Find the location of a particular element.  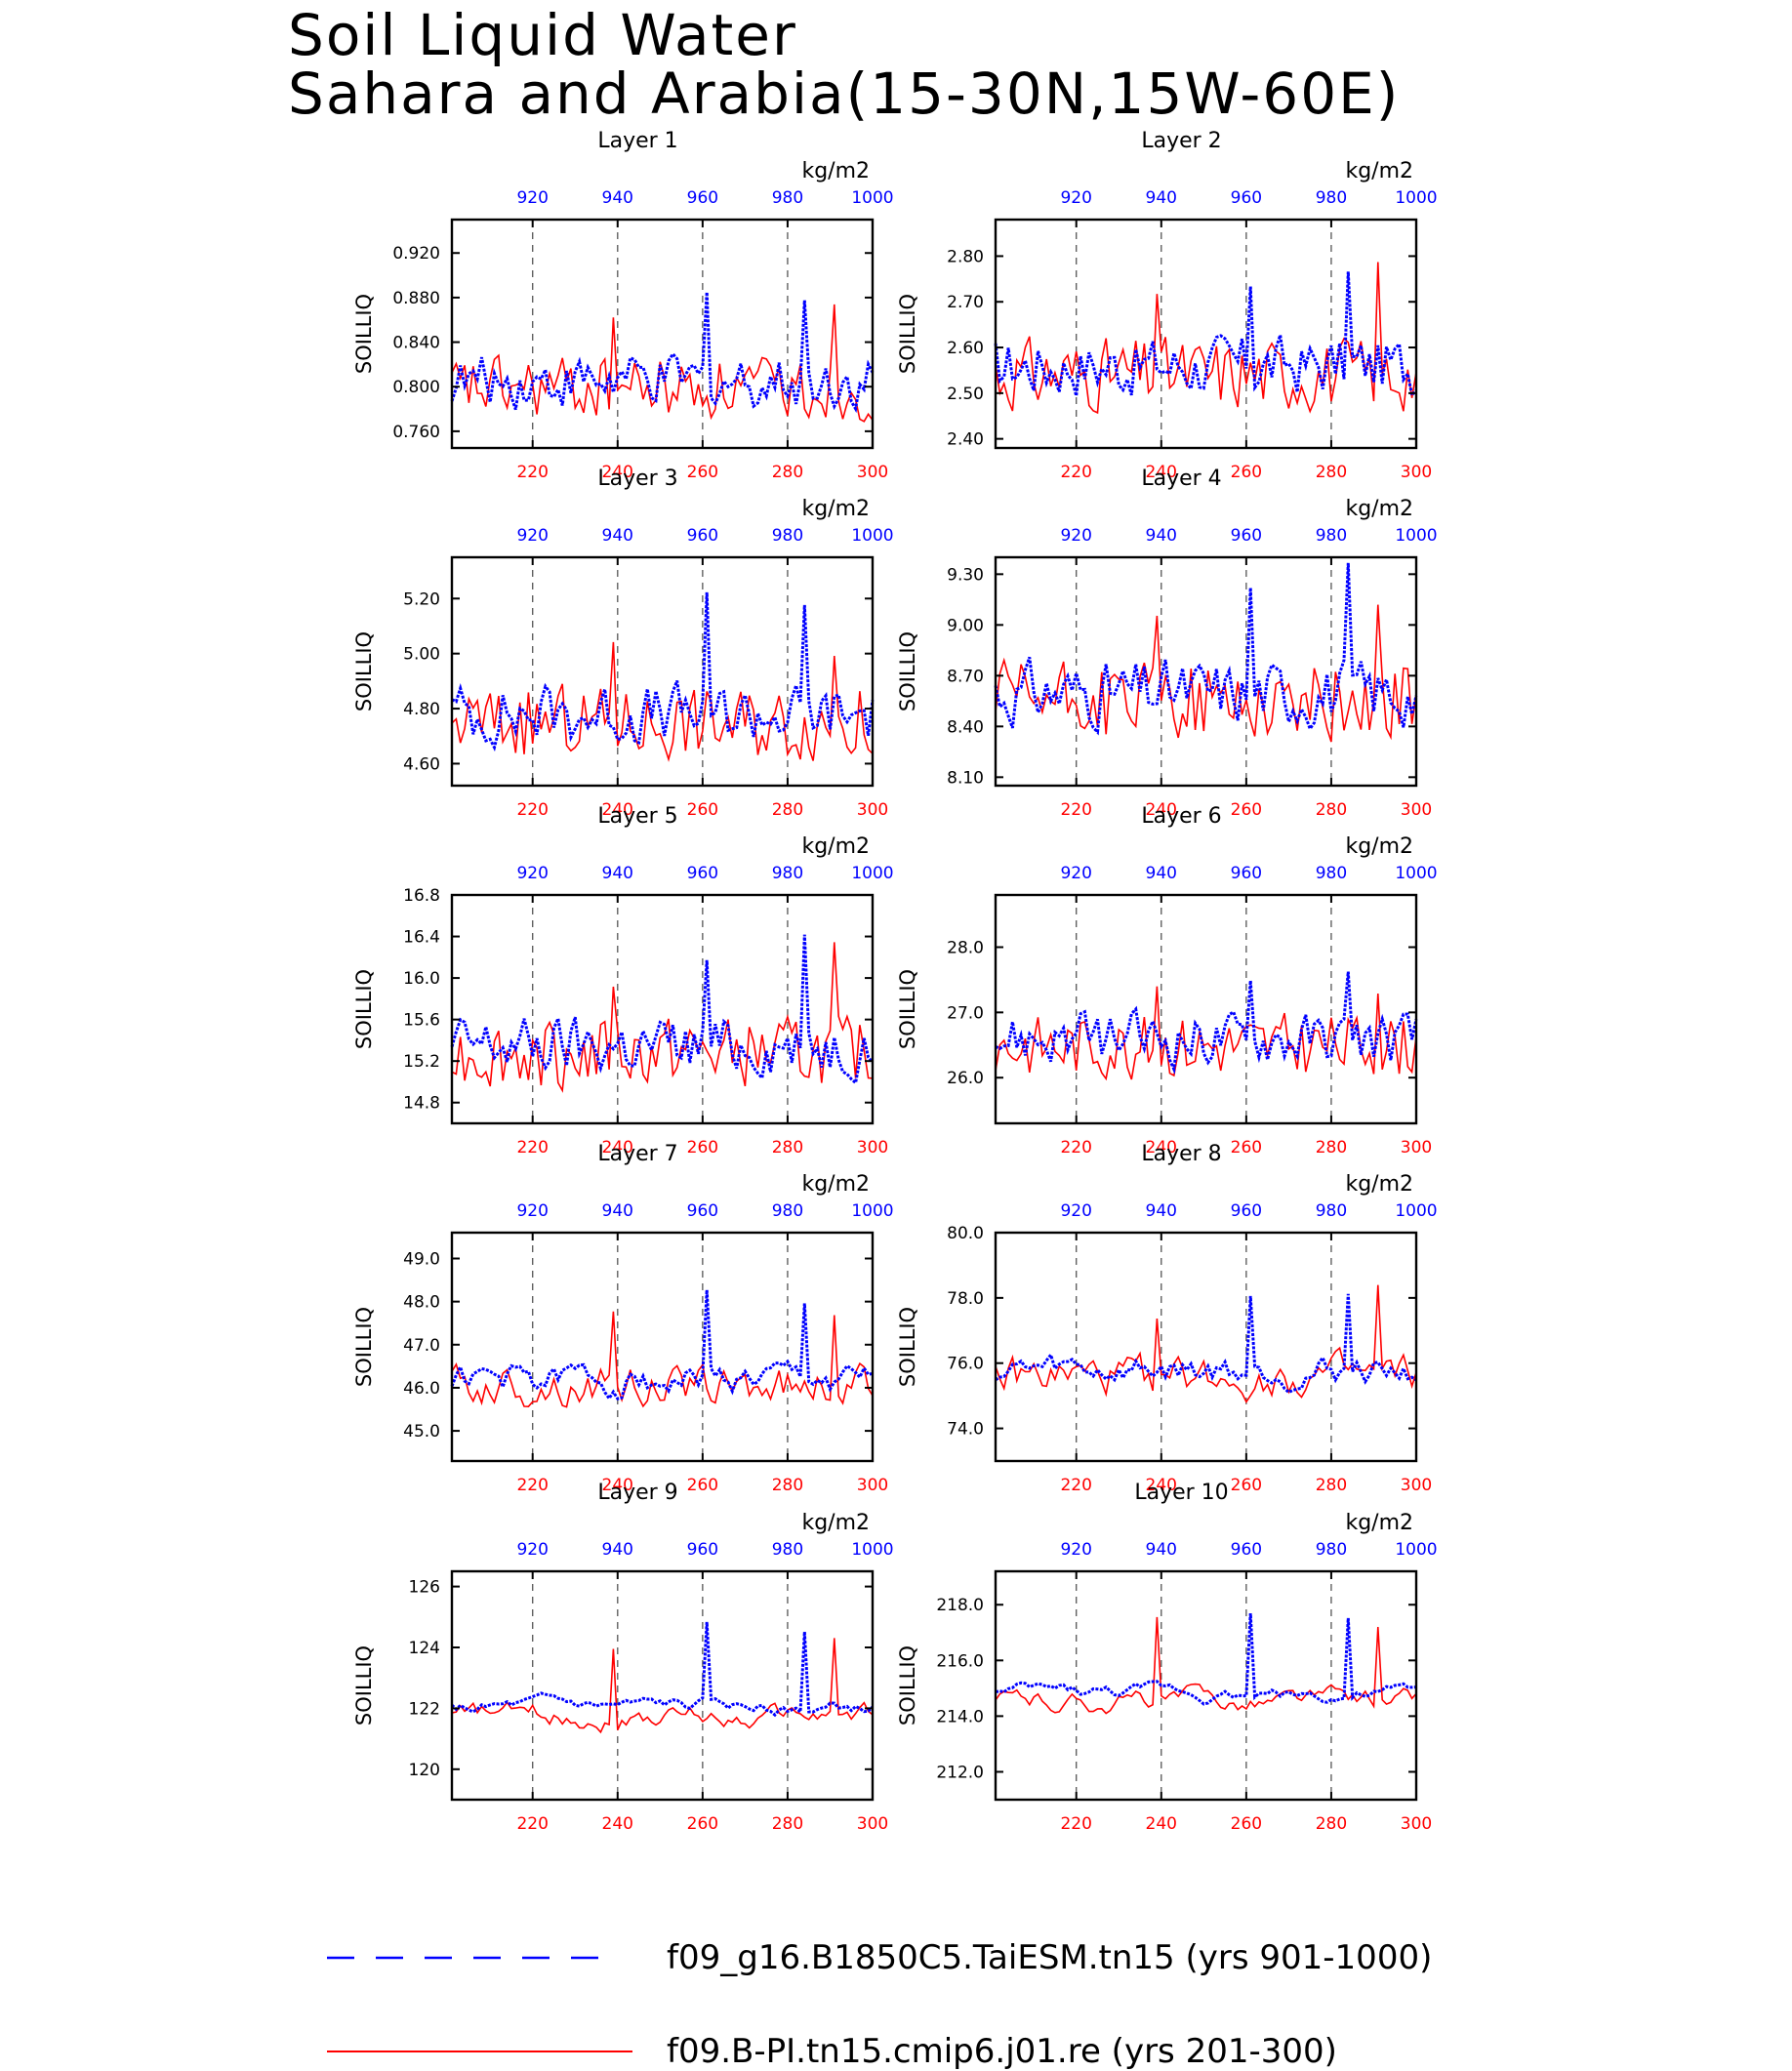

y-tick-label: 218.0 is located at coordinates (960, 1606).